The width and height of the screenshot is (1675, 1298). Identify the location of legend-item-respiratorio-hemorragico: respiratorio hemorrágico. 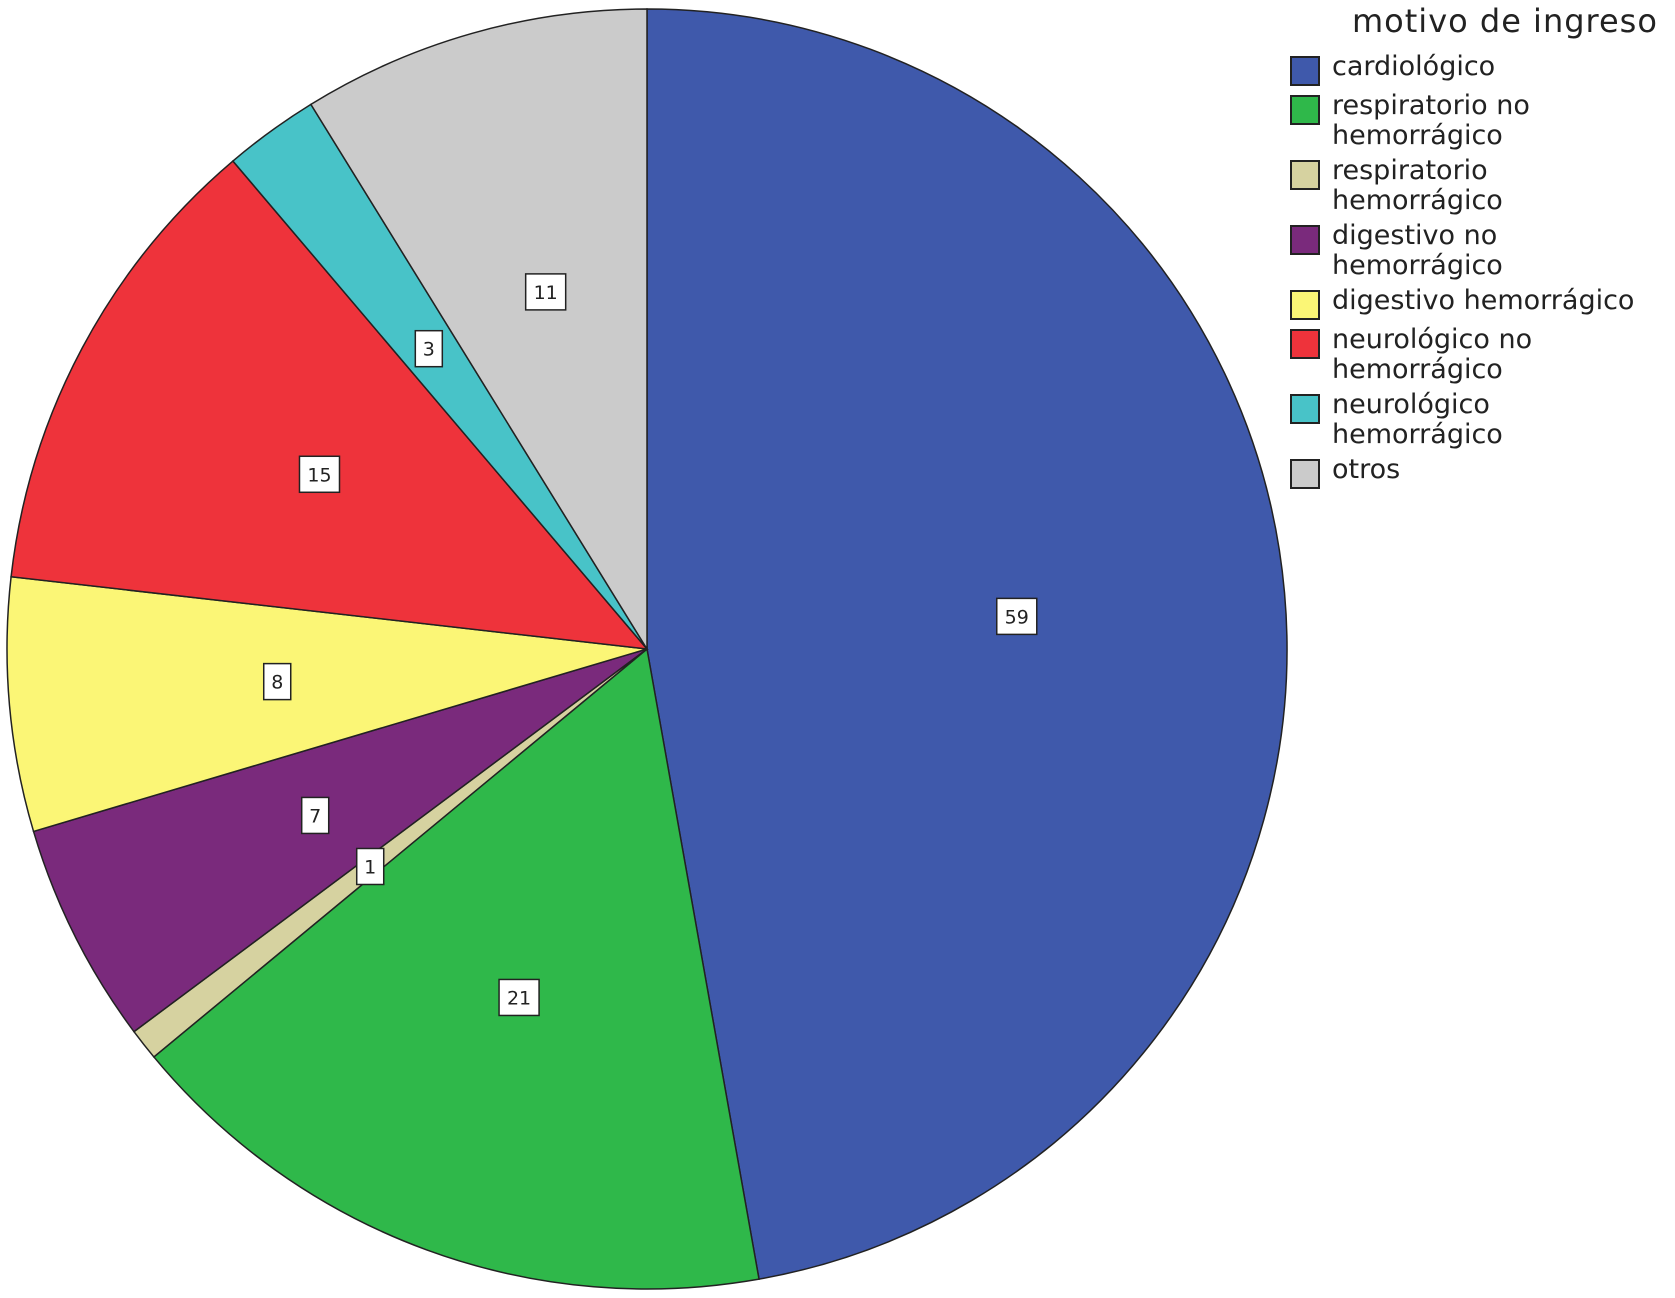
(1482, 186).